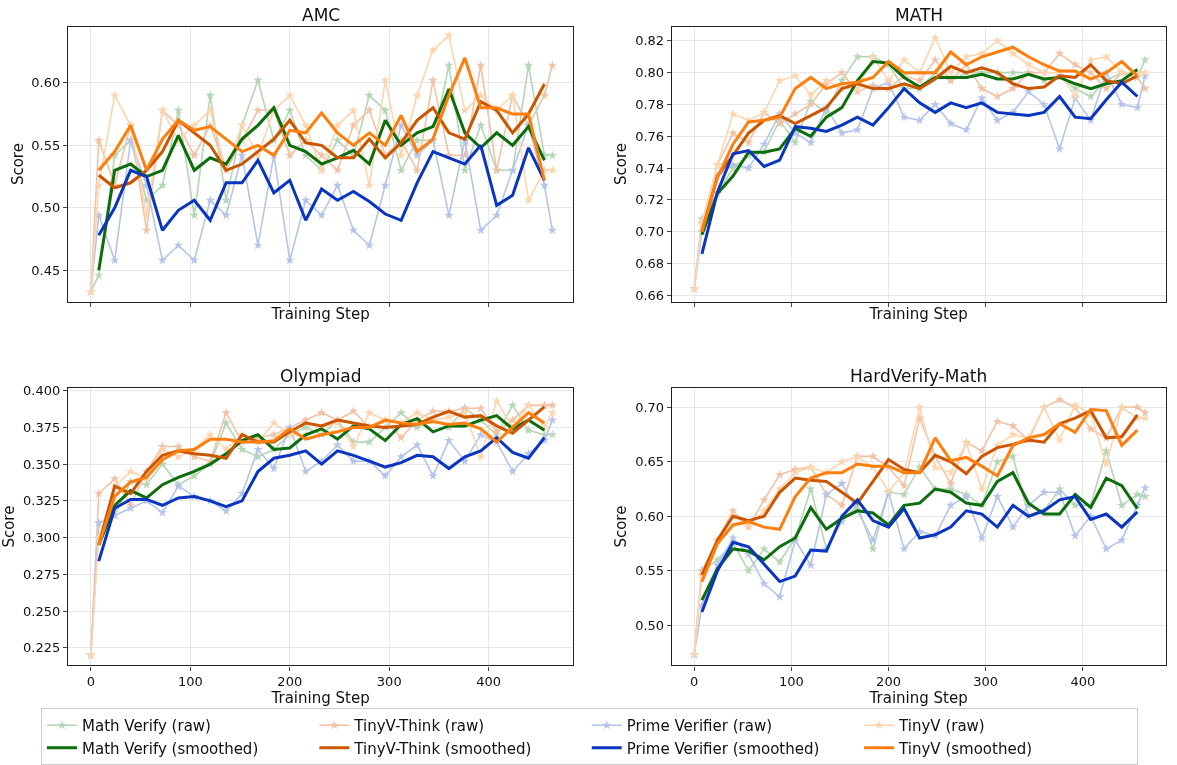  I want to click on legend-label: Prime Verifier (raw), so click(699, 726).